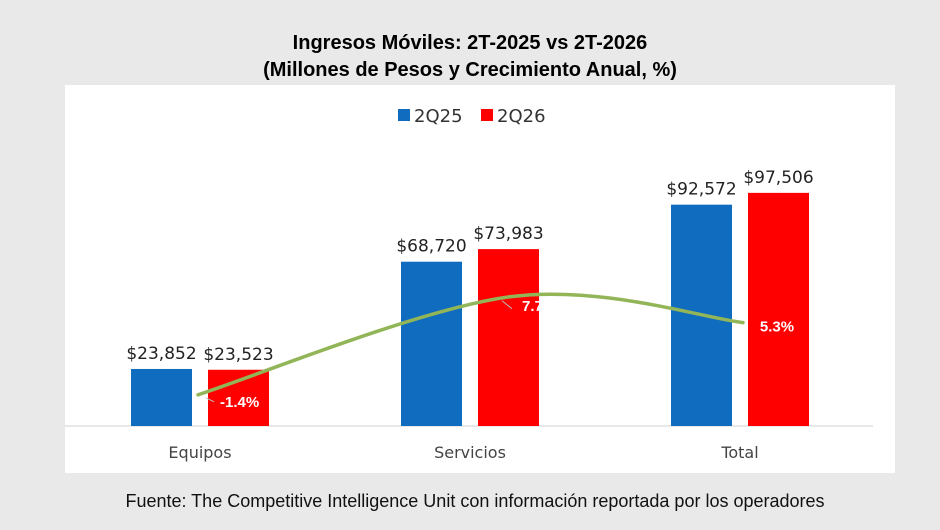  Describe the element at coordinates (161, 354) in the screenshot. I see `data-label-2q25-equipos: $23,852` at that location.